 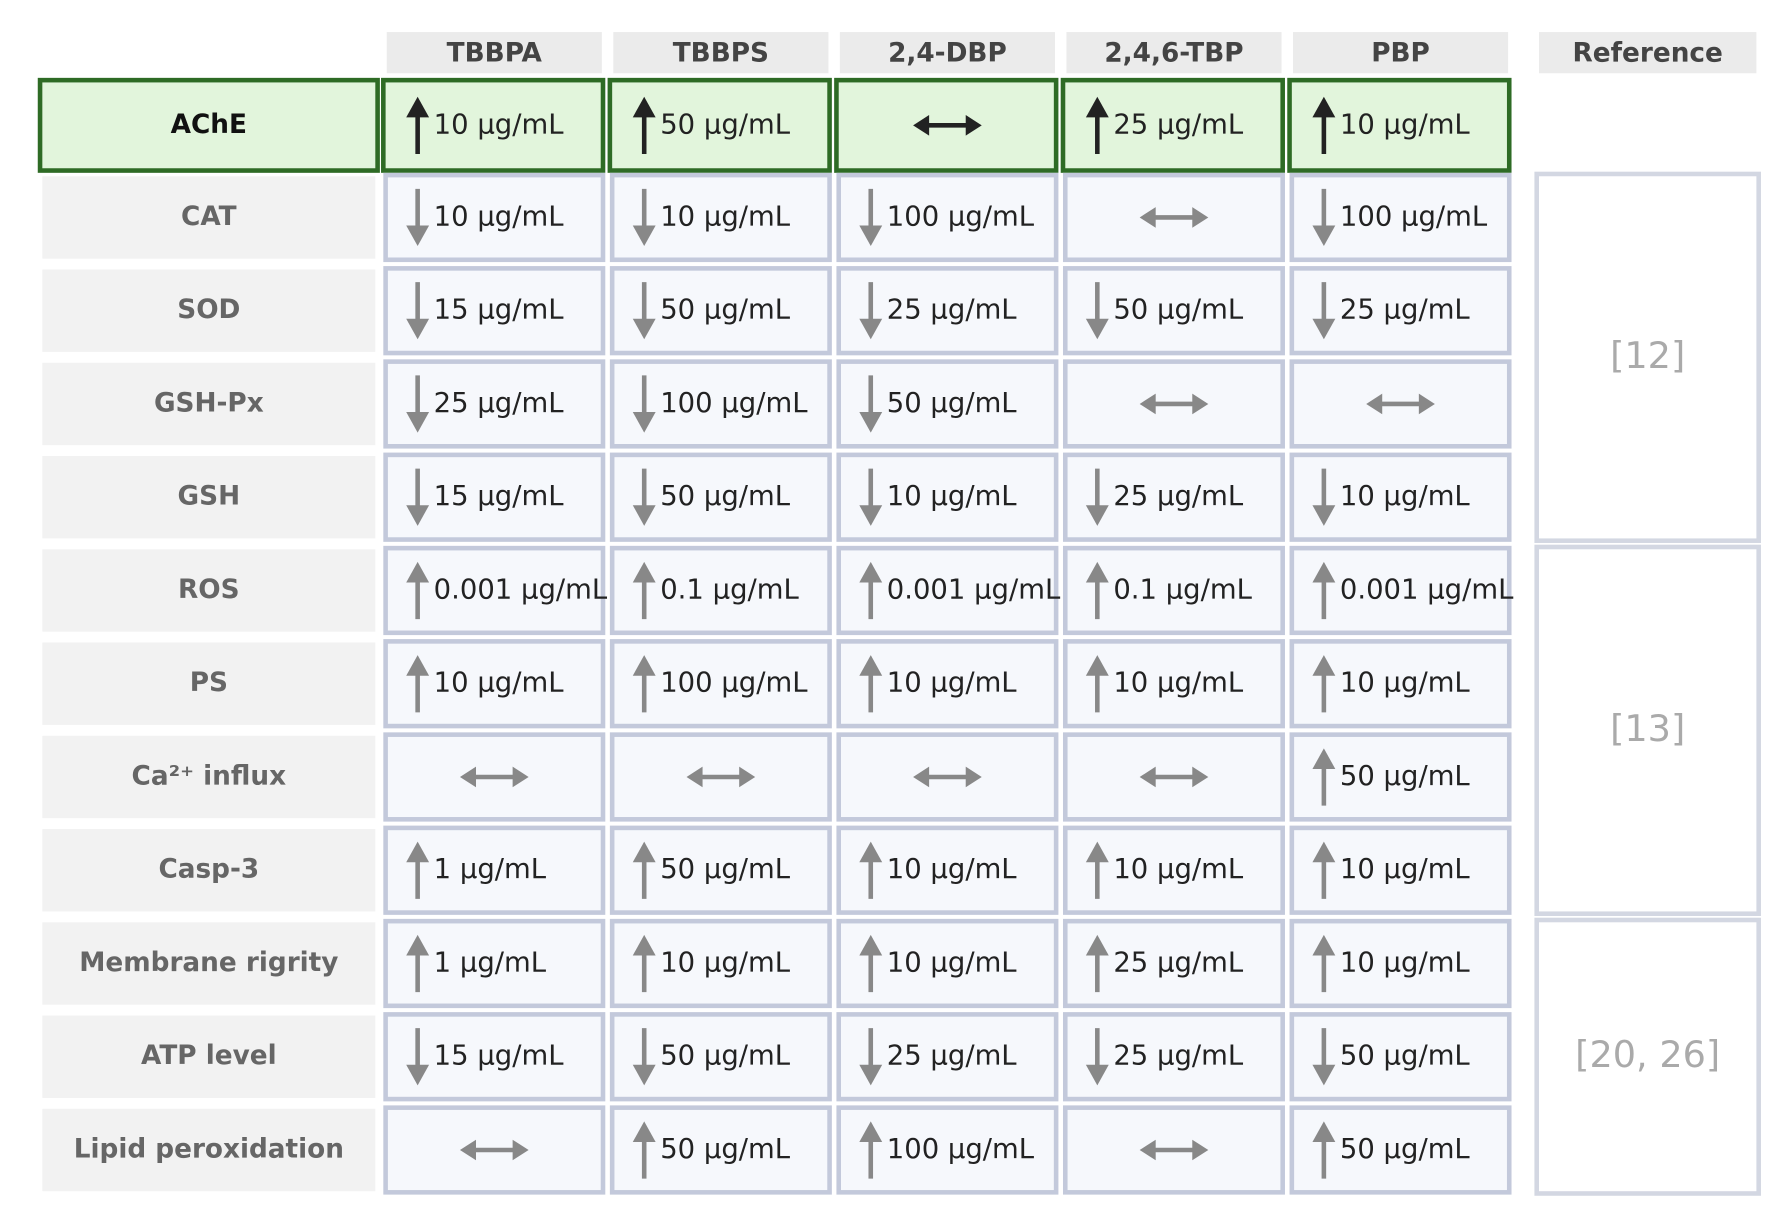 I want to click on row-label: ATP level, so click(x=209, y=1056).